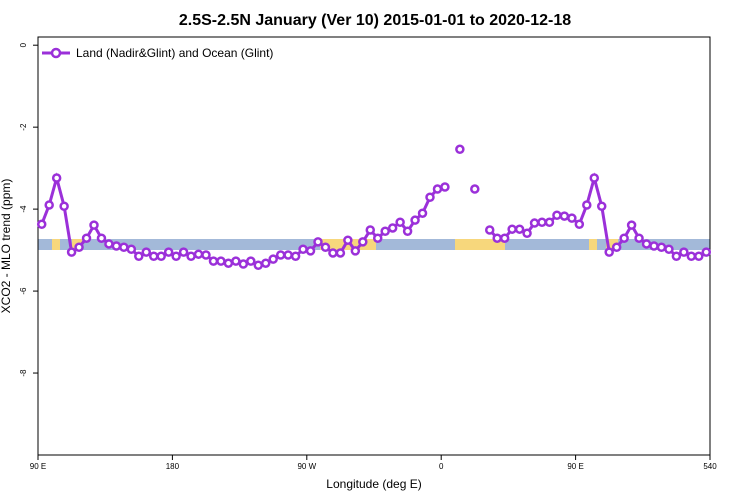  Describe the element at coordinates (56, 53) in the screenshot. I see `legend-marker` at that location.